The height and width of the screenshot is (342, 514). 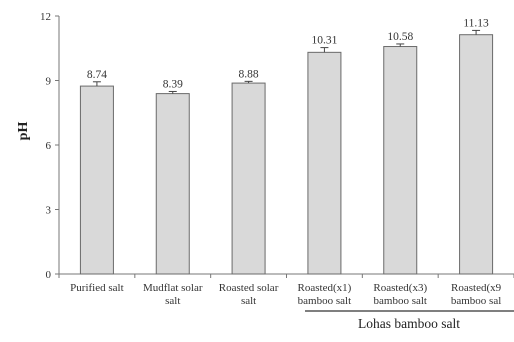 I want to click on category-label-line: Roasted(x9, so click(x=476, y=288).